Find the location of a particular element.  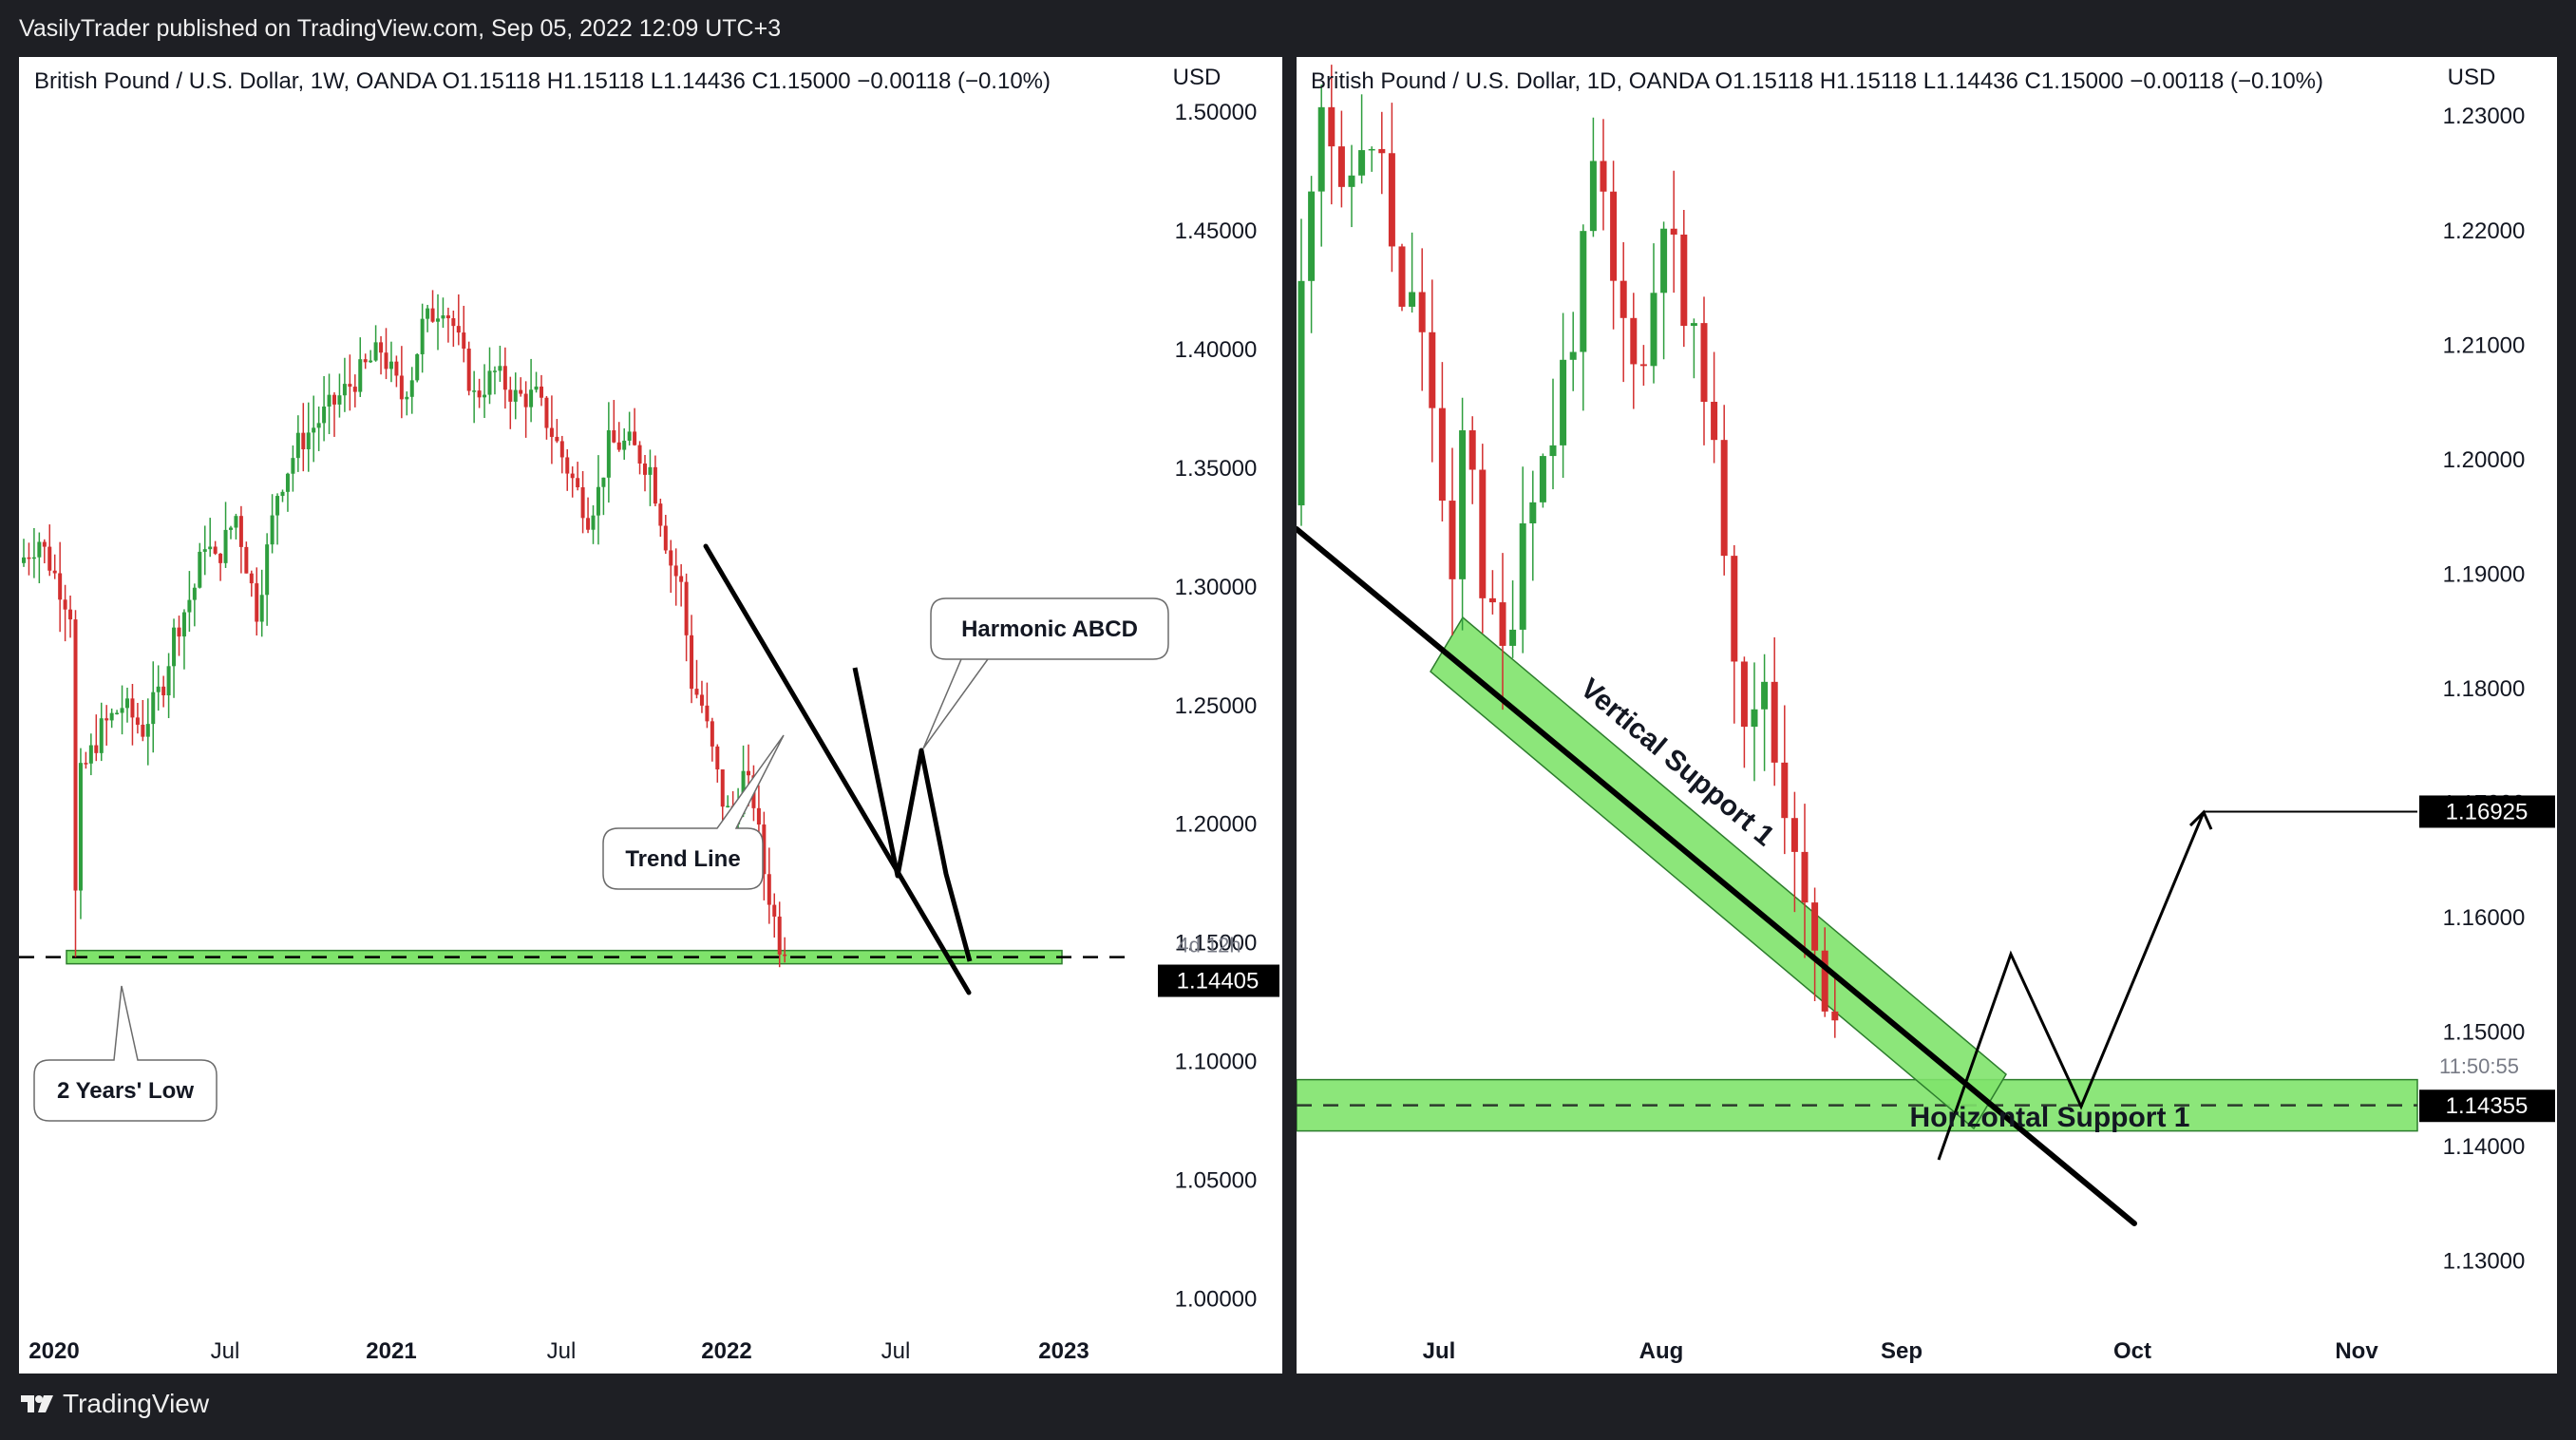

weekly-time-tick: Jul is located at coordinates (562, 1351).